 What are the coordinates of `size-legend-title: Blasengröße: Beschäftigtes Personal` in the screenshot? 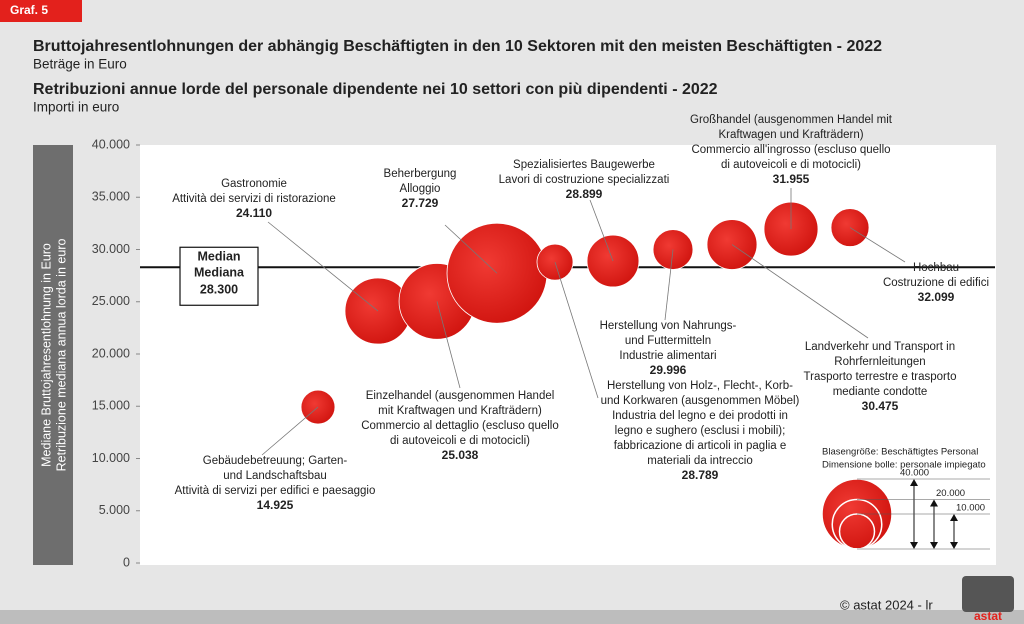 It's located at (900, 452).